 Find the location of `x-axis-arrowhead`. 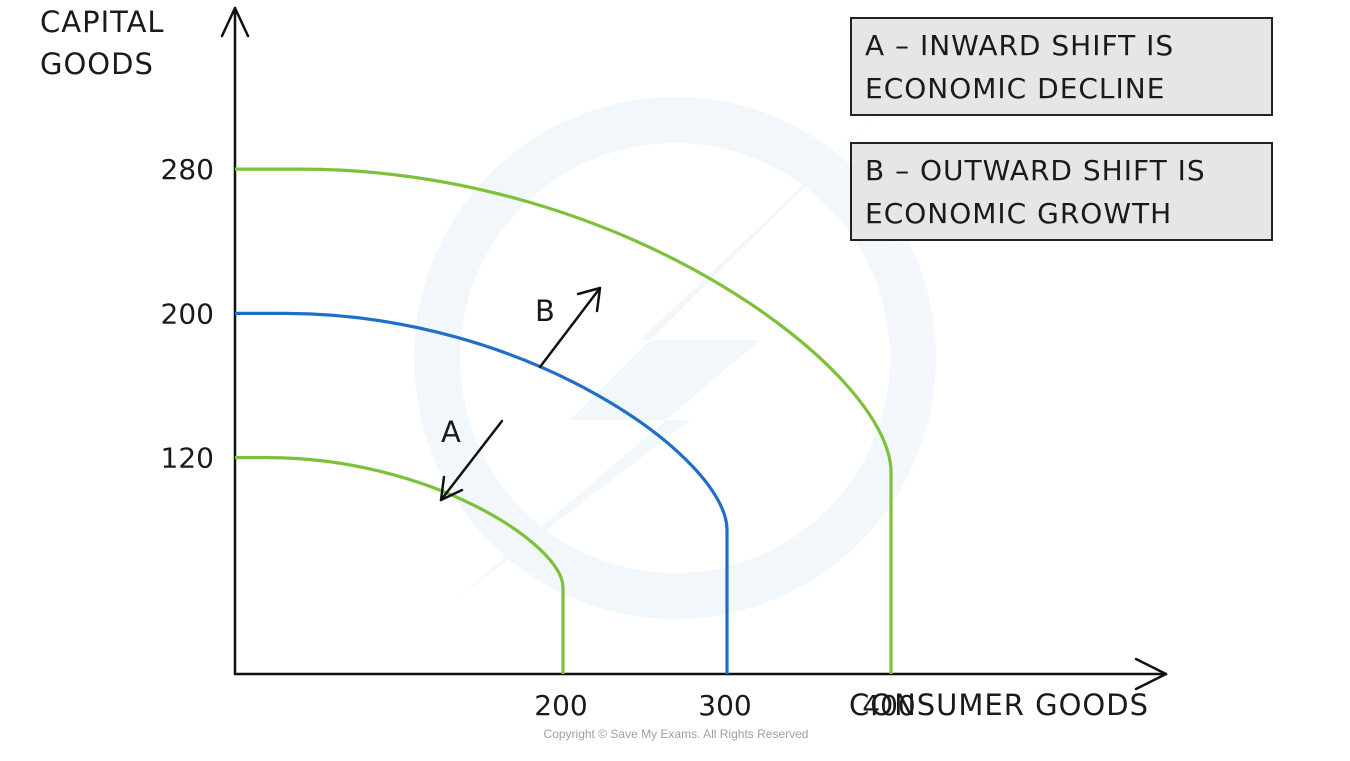

x-axis-arrowhead is located at coordinates (1151, 674).